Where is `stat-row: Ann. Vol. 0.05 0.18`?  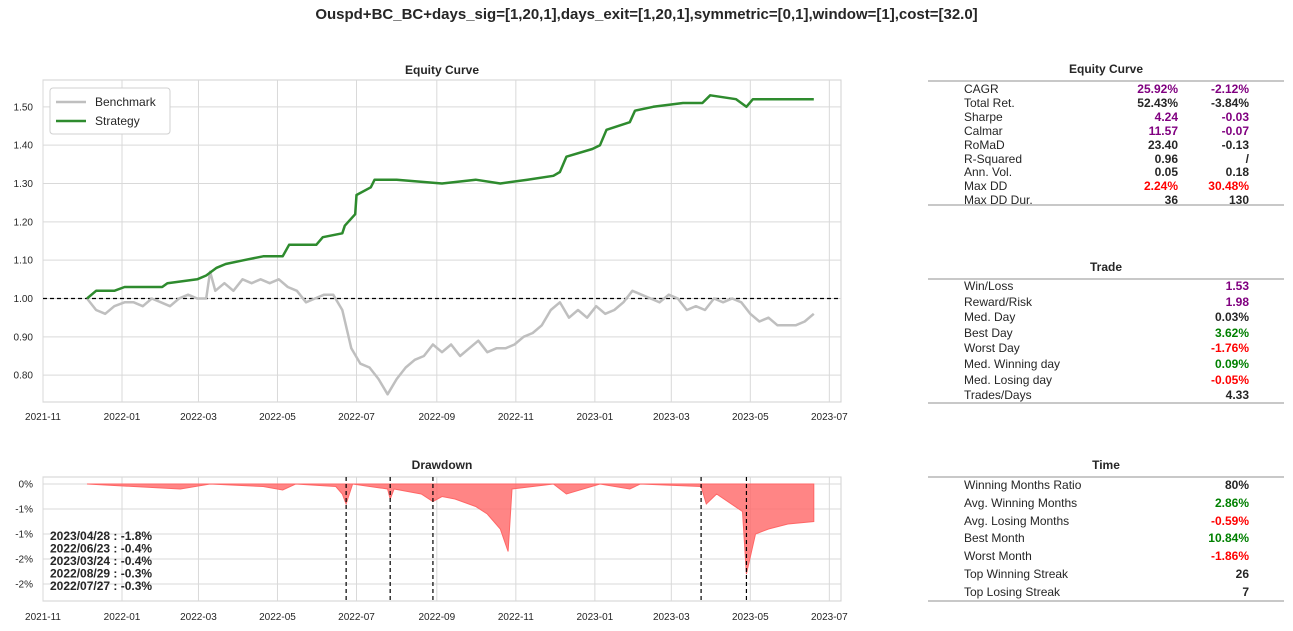
stat-row: Ann. Vol. 0.05 0.18 is located at coordinates (1106, 172).